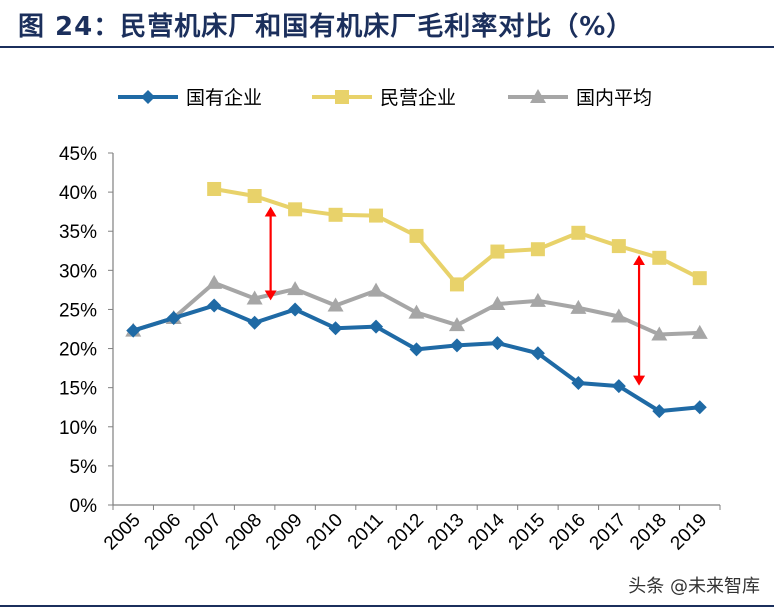 The height and width of the screenshot is (613, 774). Describe the element at coordinates (418, 98) in the screenshot. I see `legend-label: 民营企业` at that location.